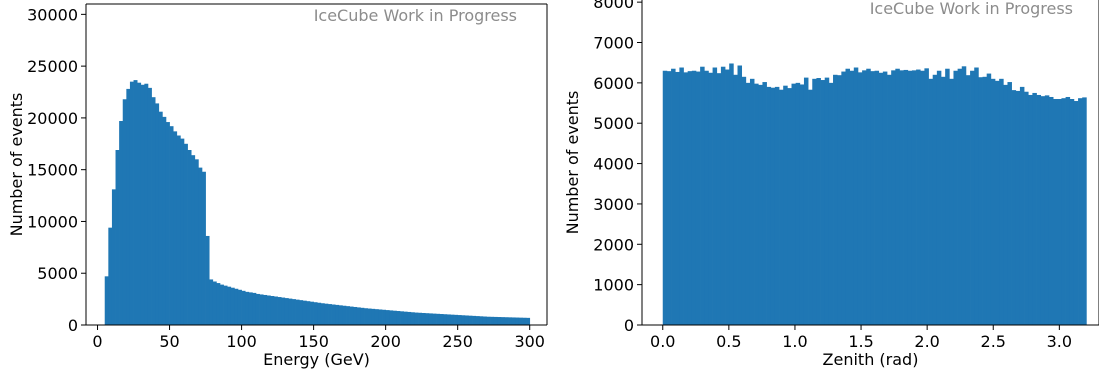  What do you see at coordinates (52, 170) in the screenshot?
I see `y-tick-label: 15000` at bounding box center [52, 170].